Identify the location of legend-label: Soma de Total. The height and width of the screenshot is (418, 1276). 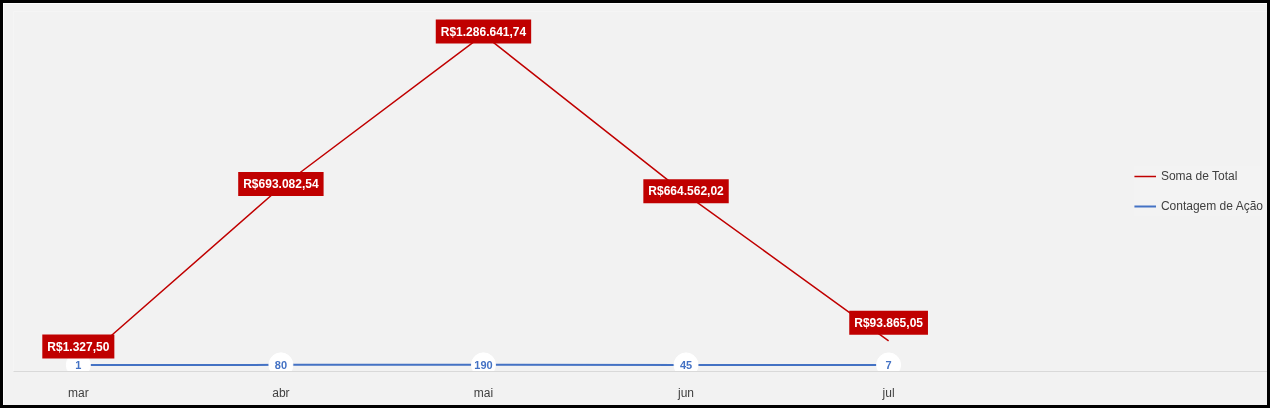
(1199, 176).